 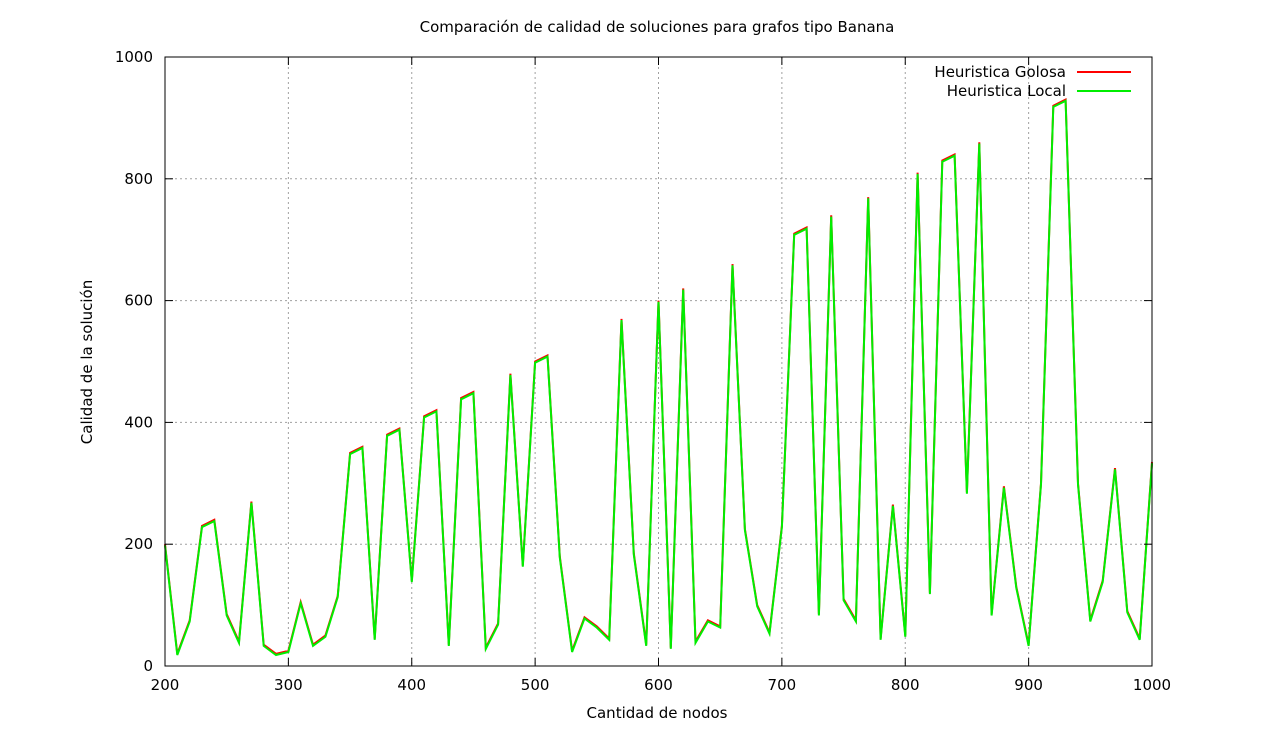 I want to click on x-tick-label: 900, so click(x=1028, y=685).